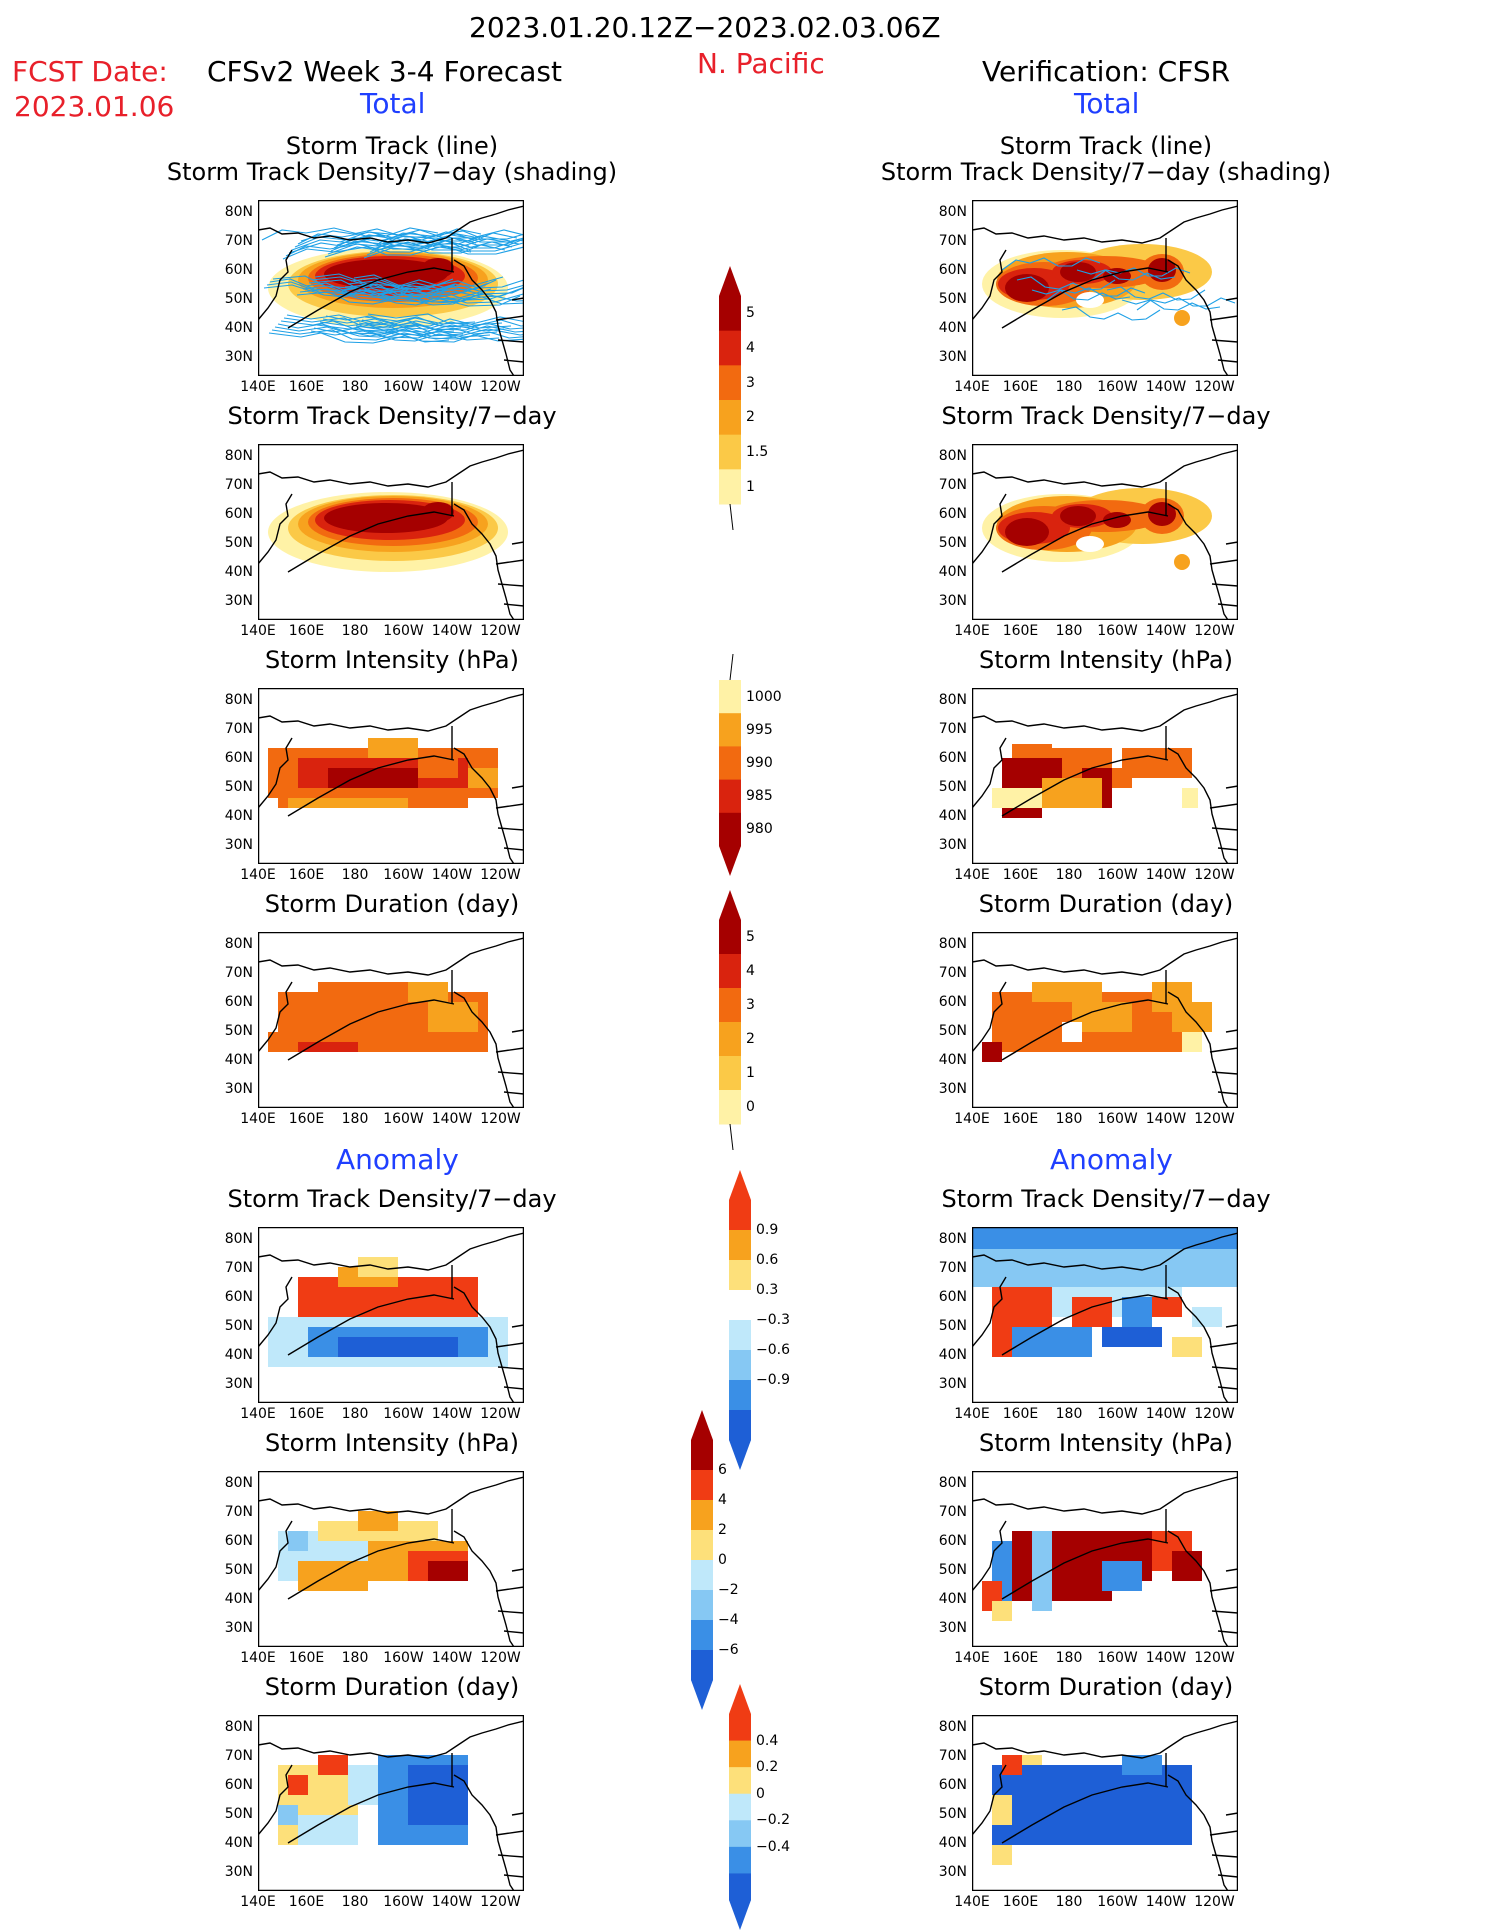  Describe the element at coordinates (750, 1039) in the screenshot. I see `colorbar-label: 2` at that location.